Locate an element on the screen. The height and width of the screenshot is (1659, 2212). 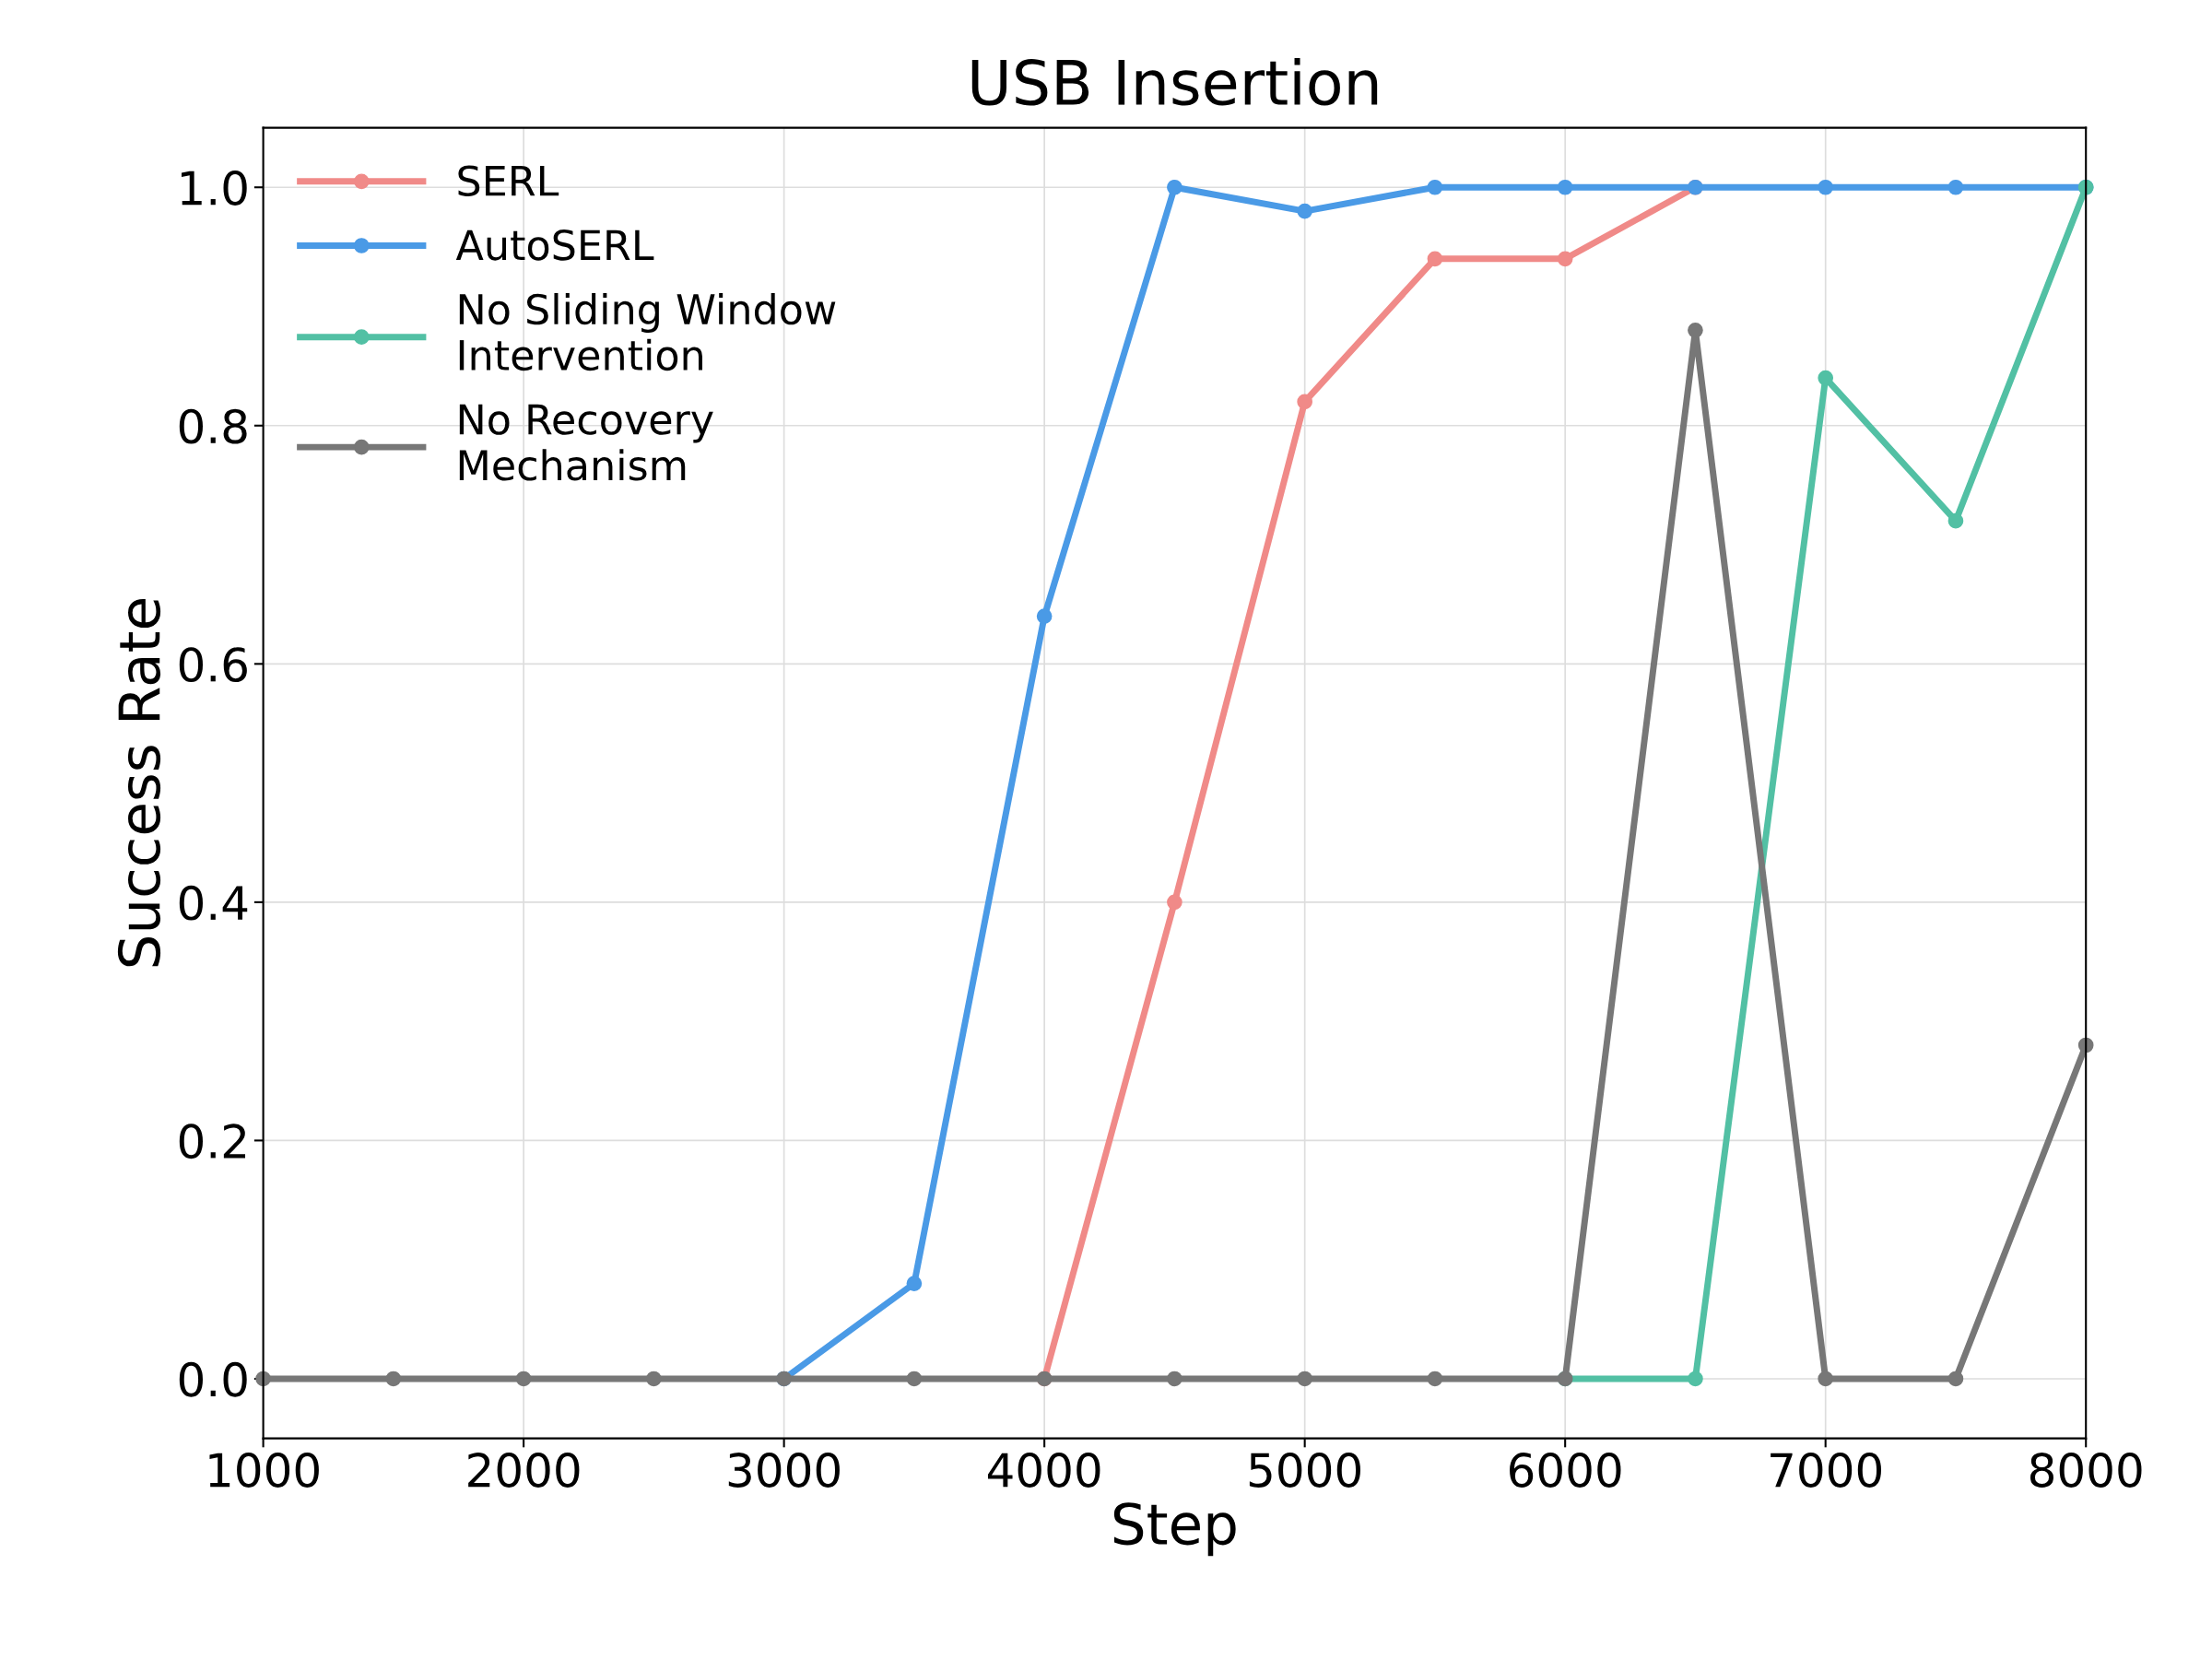
y-tick-label: 0.0 is located at coordinates (213, 1379).